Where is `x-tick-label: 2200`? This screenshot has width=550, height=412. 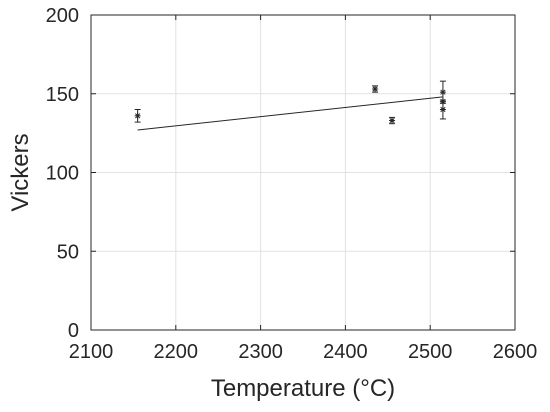
x-tick-label: 2200 is located at coordinates (176, 352).